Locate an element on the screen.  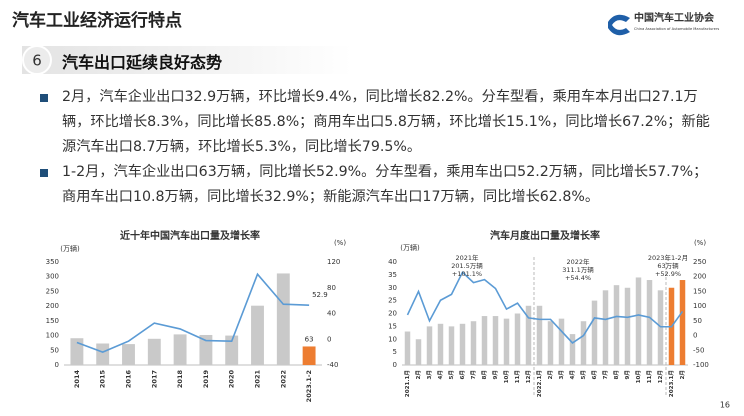
x-tick-label: 2018 is located at coordinates (180, 379).